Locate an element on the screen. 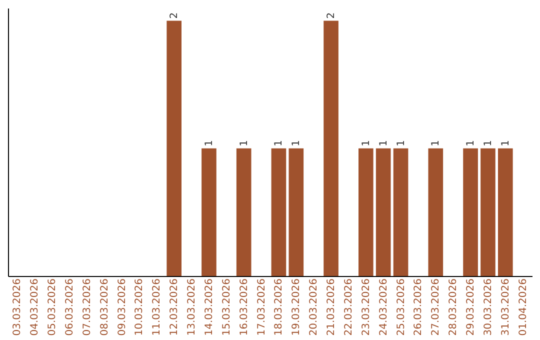  x-tick-label: 19.03.2026 is located at coordinates (296, 307).